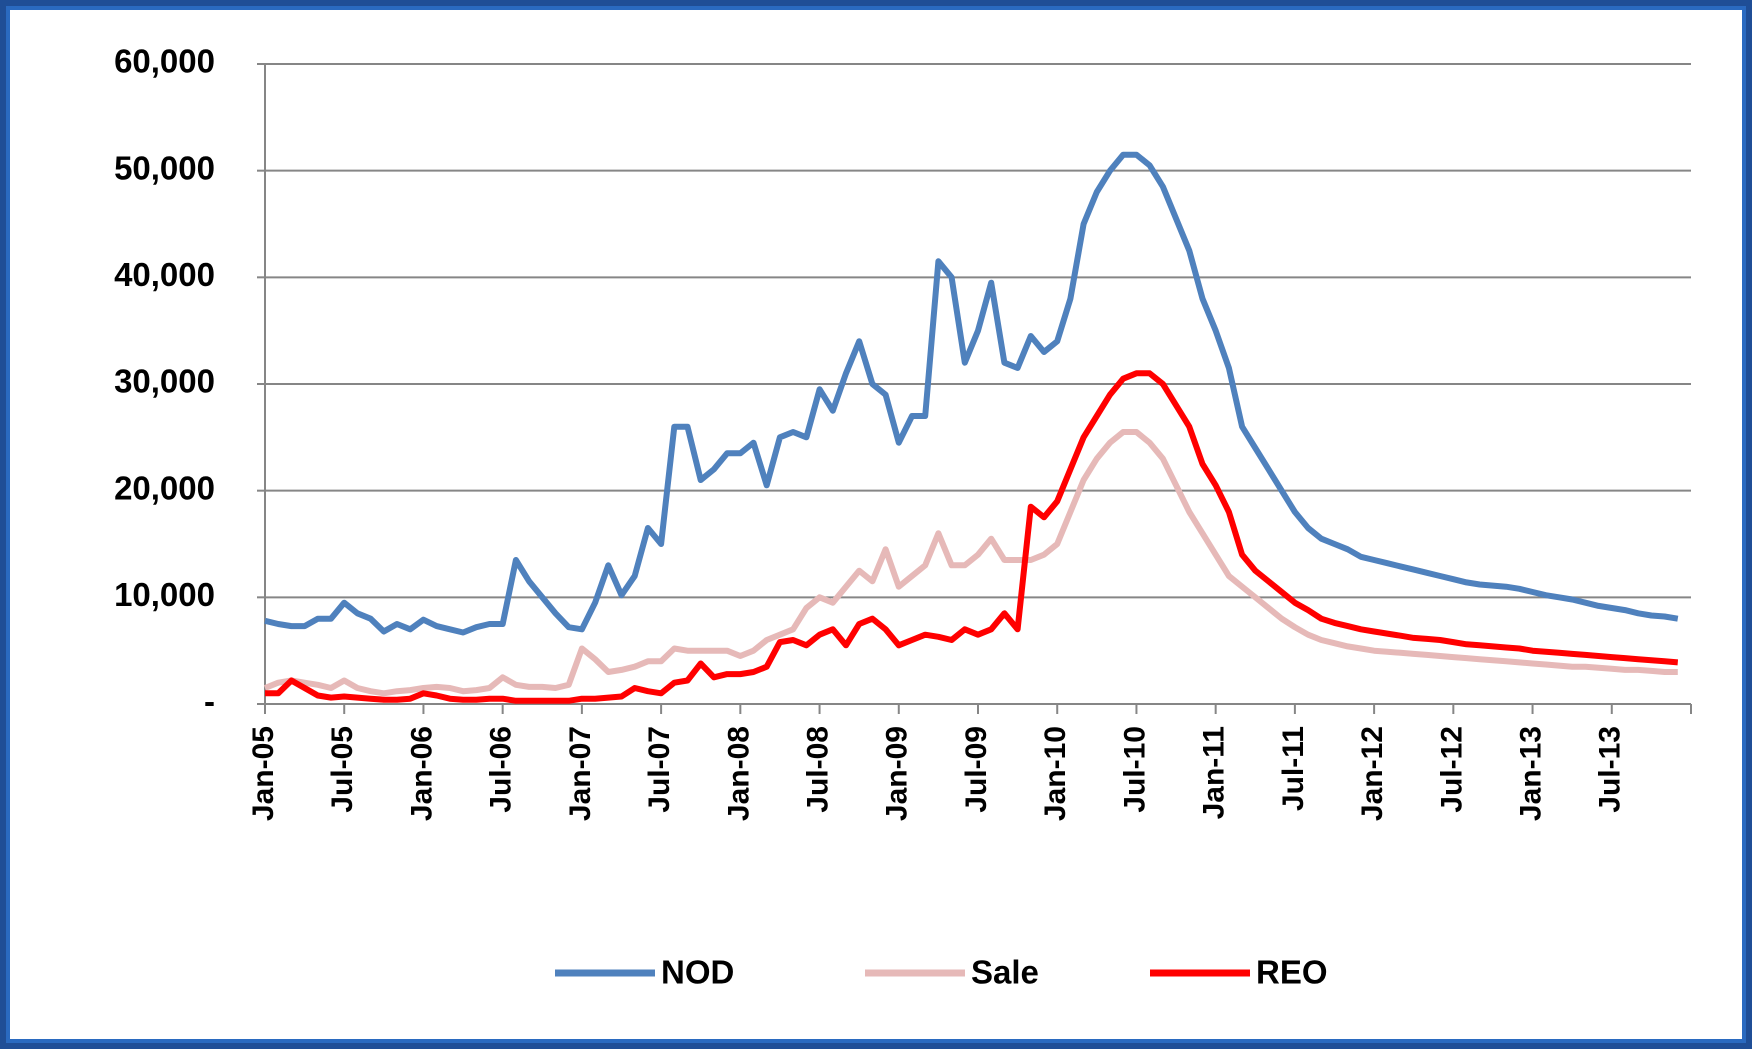  What do you see at coordinates (209, 701) in the screenshot?
I see `y-tick-label: -` at bounding box center [209, 701].